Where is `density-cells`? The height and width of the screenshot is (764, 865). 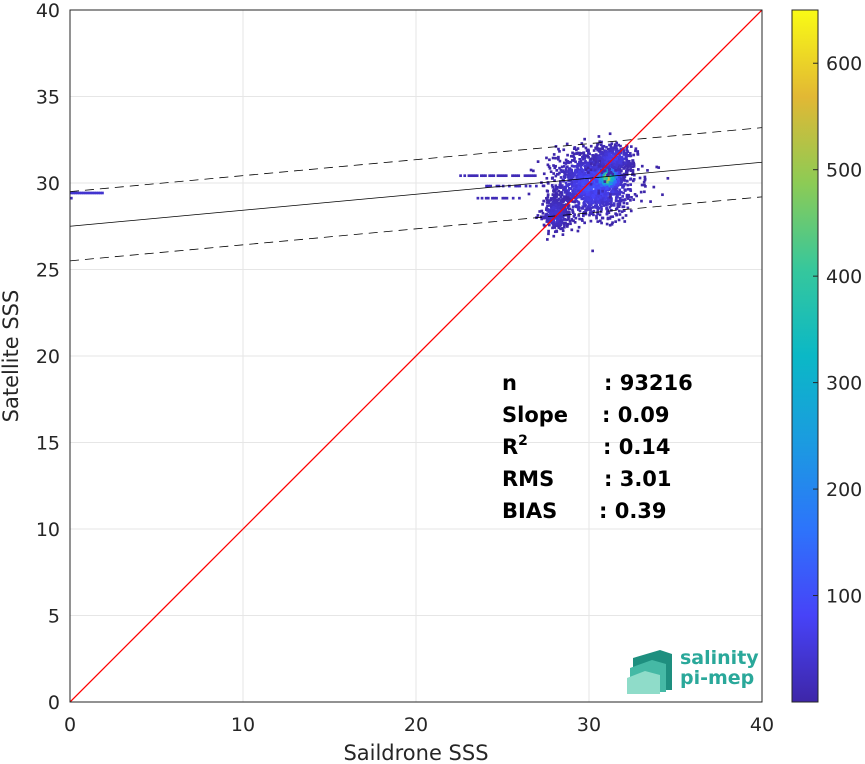 density-cells is located at coordinates (370, 192).